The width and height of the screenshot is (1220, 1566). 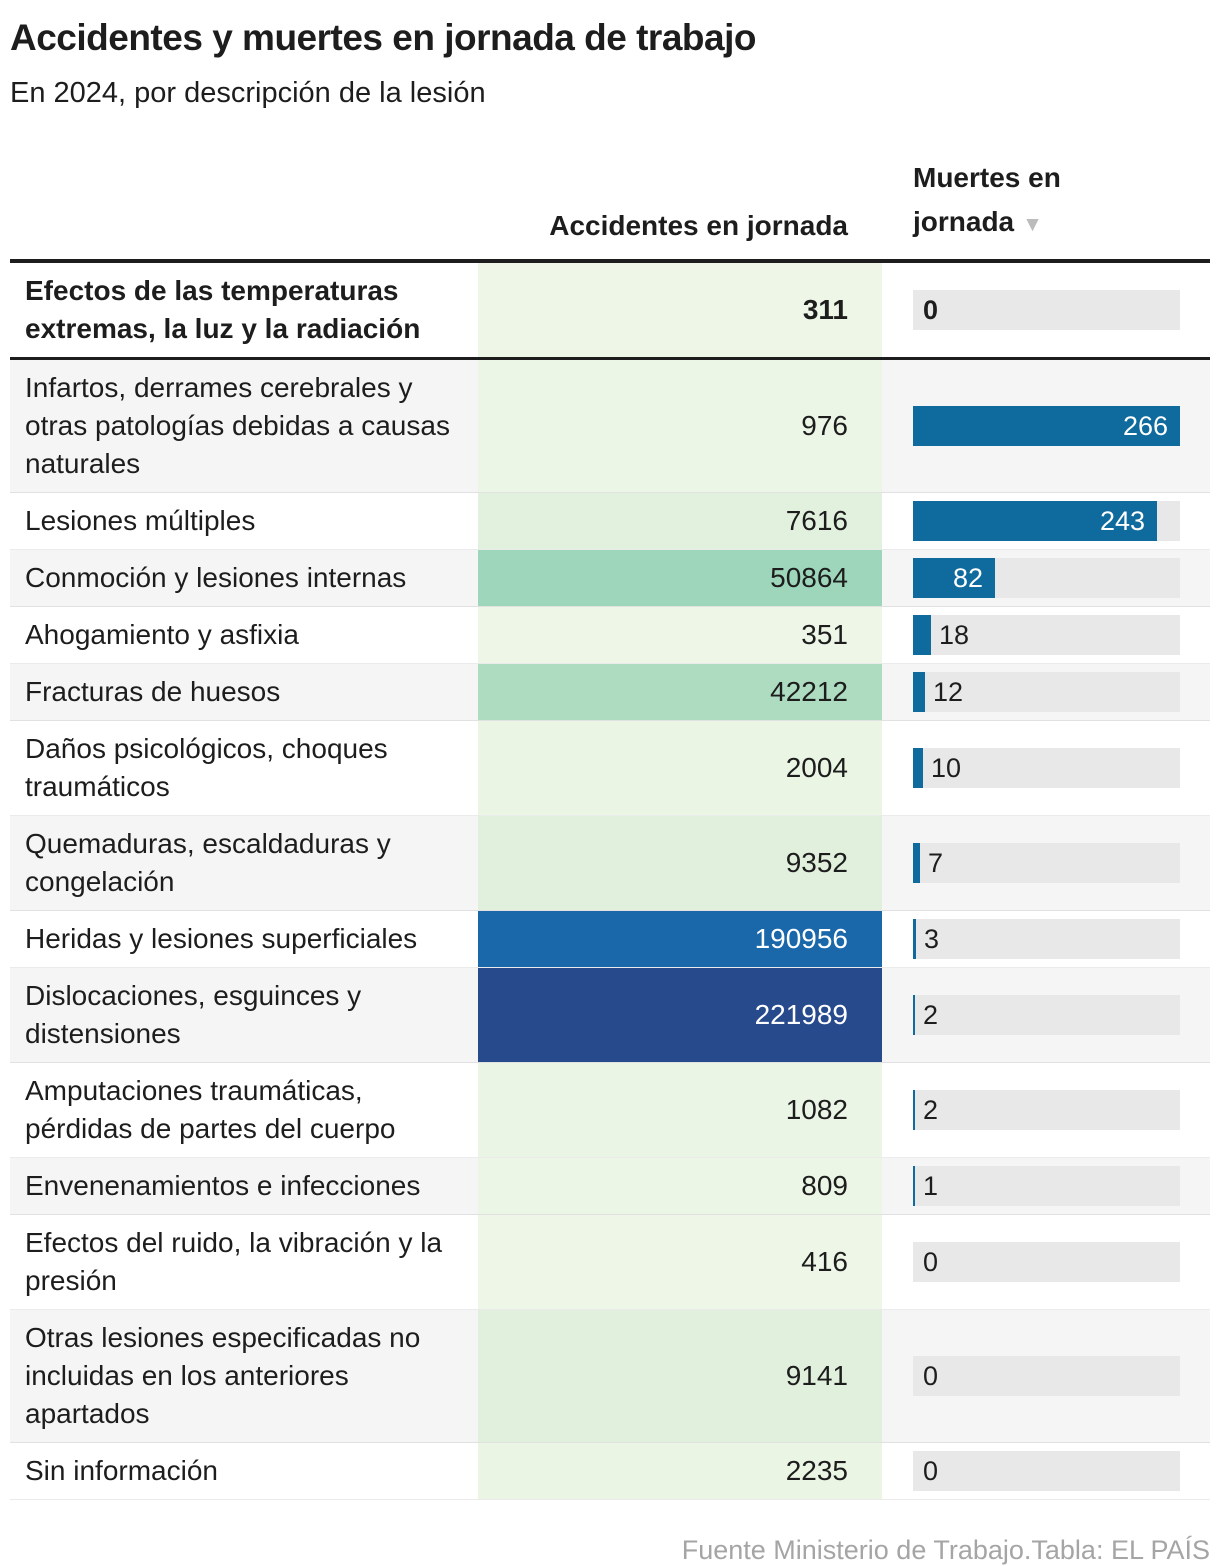 What do you see at coordinates (680, 1110) in the screenshot?
I see `accidents-cell: 1082` at bounding box center [680, 1110].